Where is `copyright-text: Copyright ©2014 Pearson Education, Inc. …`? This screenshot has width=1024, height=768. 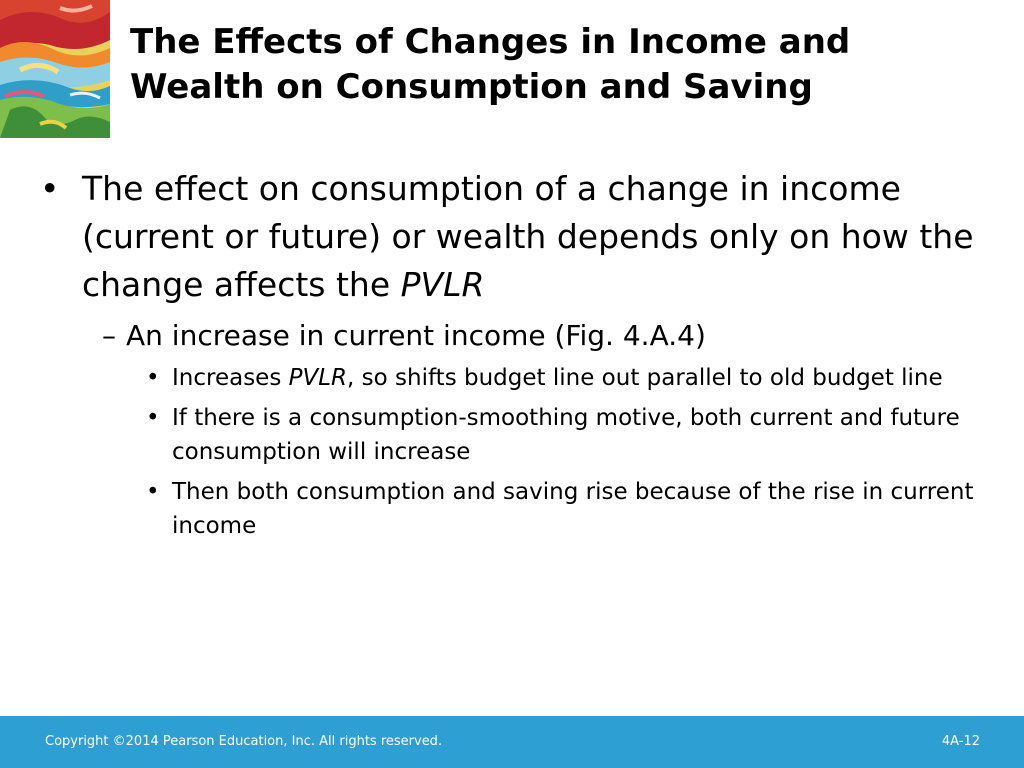 copyright-text: Copyright ©2014 Pearson Education, Inc. … is located at coordinates (244, 741).